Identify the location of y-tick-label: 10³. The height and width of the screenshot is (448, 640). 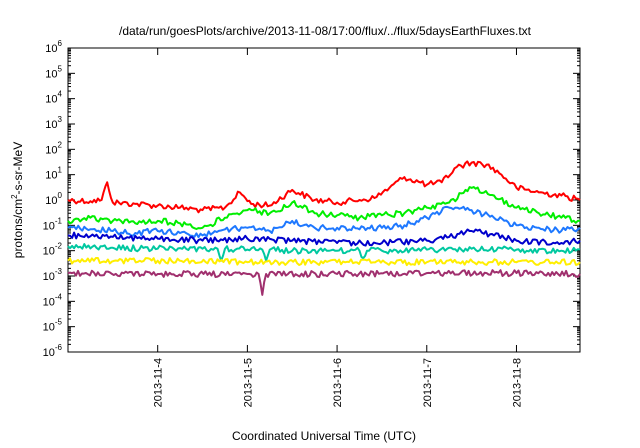
(53, 123).